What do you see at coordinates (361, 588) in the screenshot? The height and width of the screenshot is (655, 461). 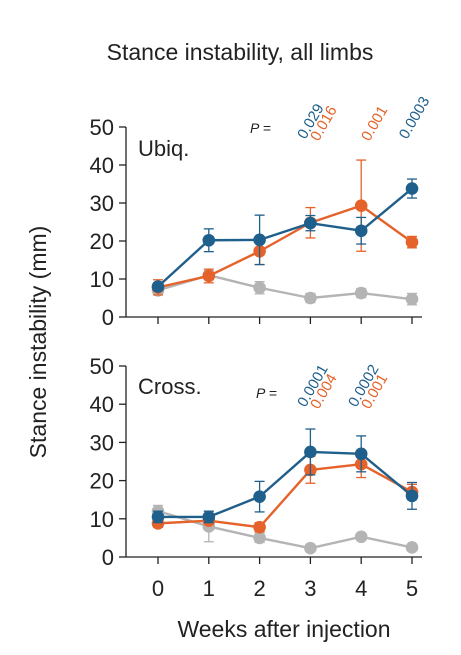 I see `x-tick-label: 4` at bounding box center [361, 588].